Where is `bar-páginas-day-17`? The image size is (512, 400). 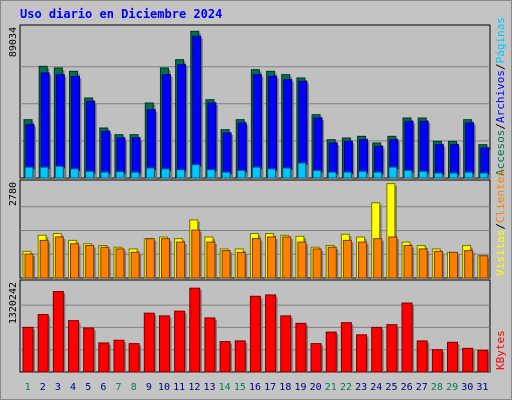
bar-páginas-day-17 is located at coordinates (272, 173).